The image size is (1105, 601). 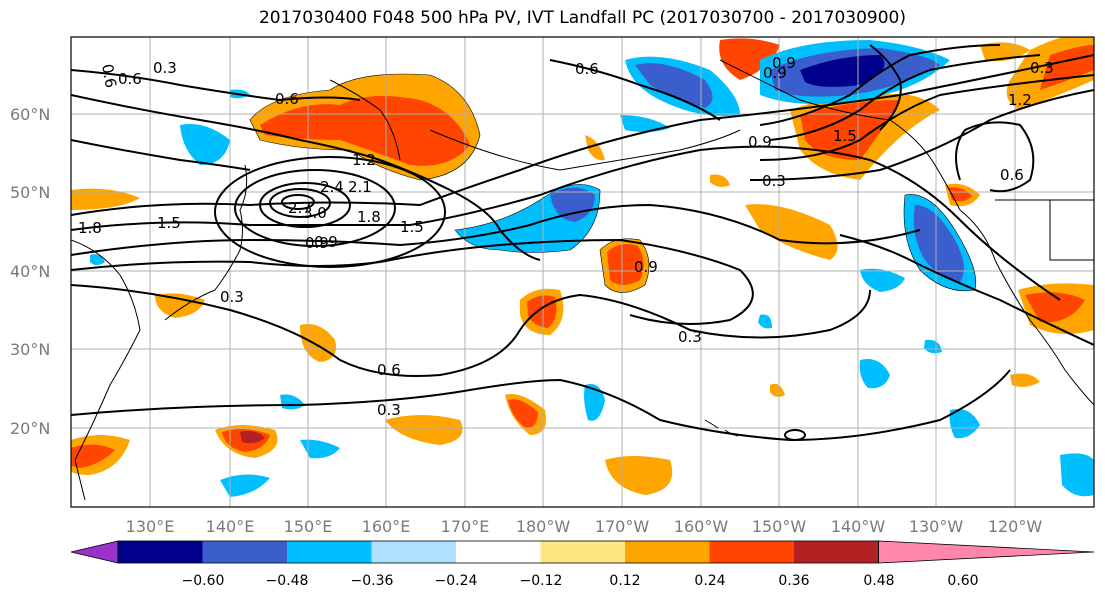 What do you see at coordinates (106, 370) in the screenshot?
I see `coast-asia` at bounding box center [106, 370].